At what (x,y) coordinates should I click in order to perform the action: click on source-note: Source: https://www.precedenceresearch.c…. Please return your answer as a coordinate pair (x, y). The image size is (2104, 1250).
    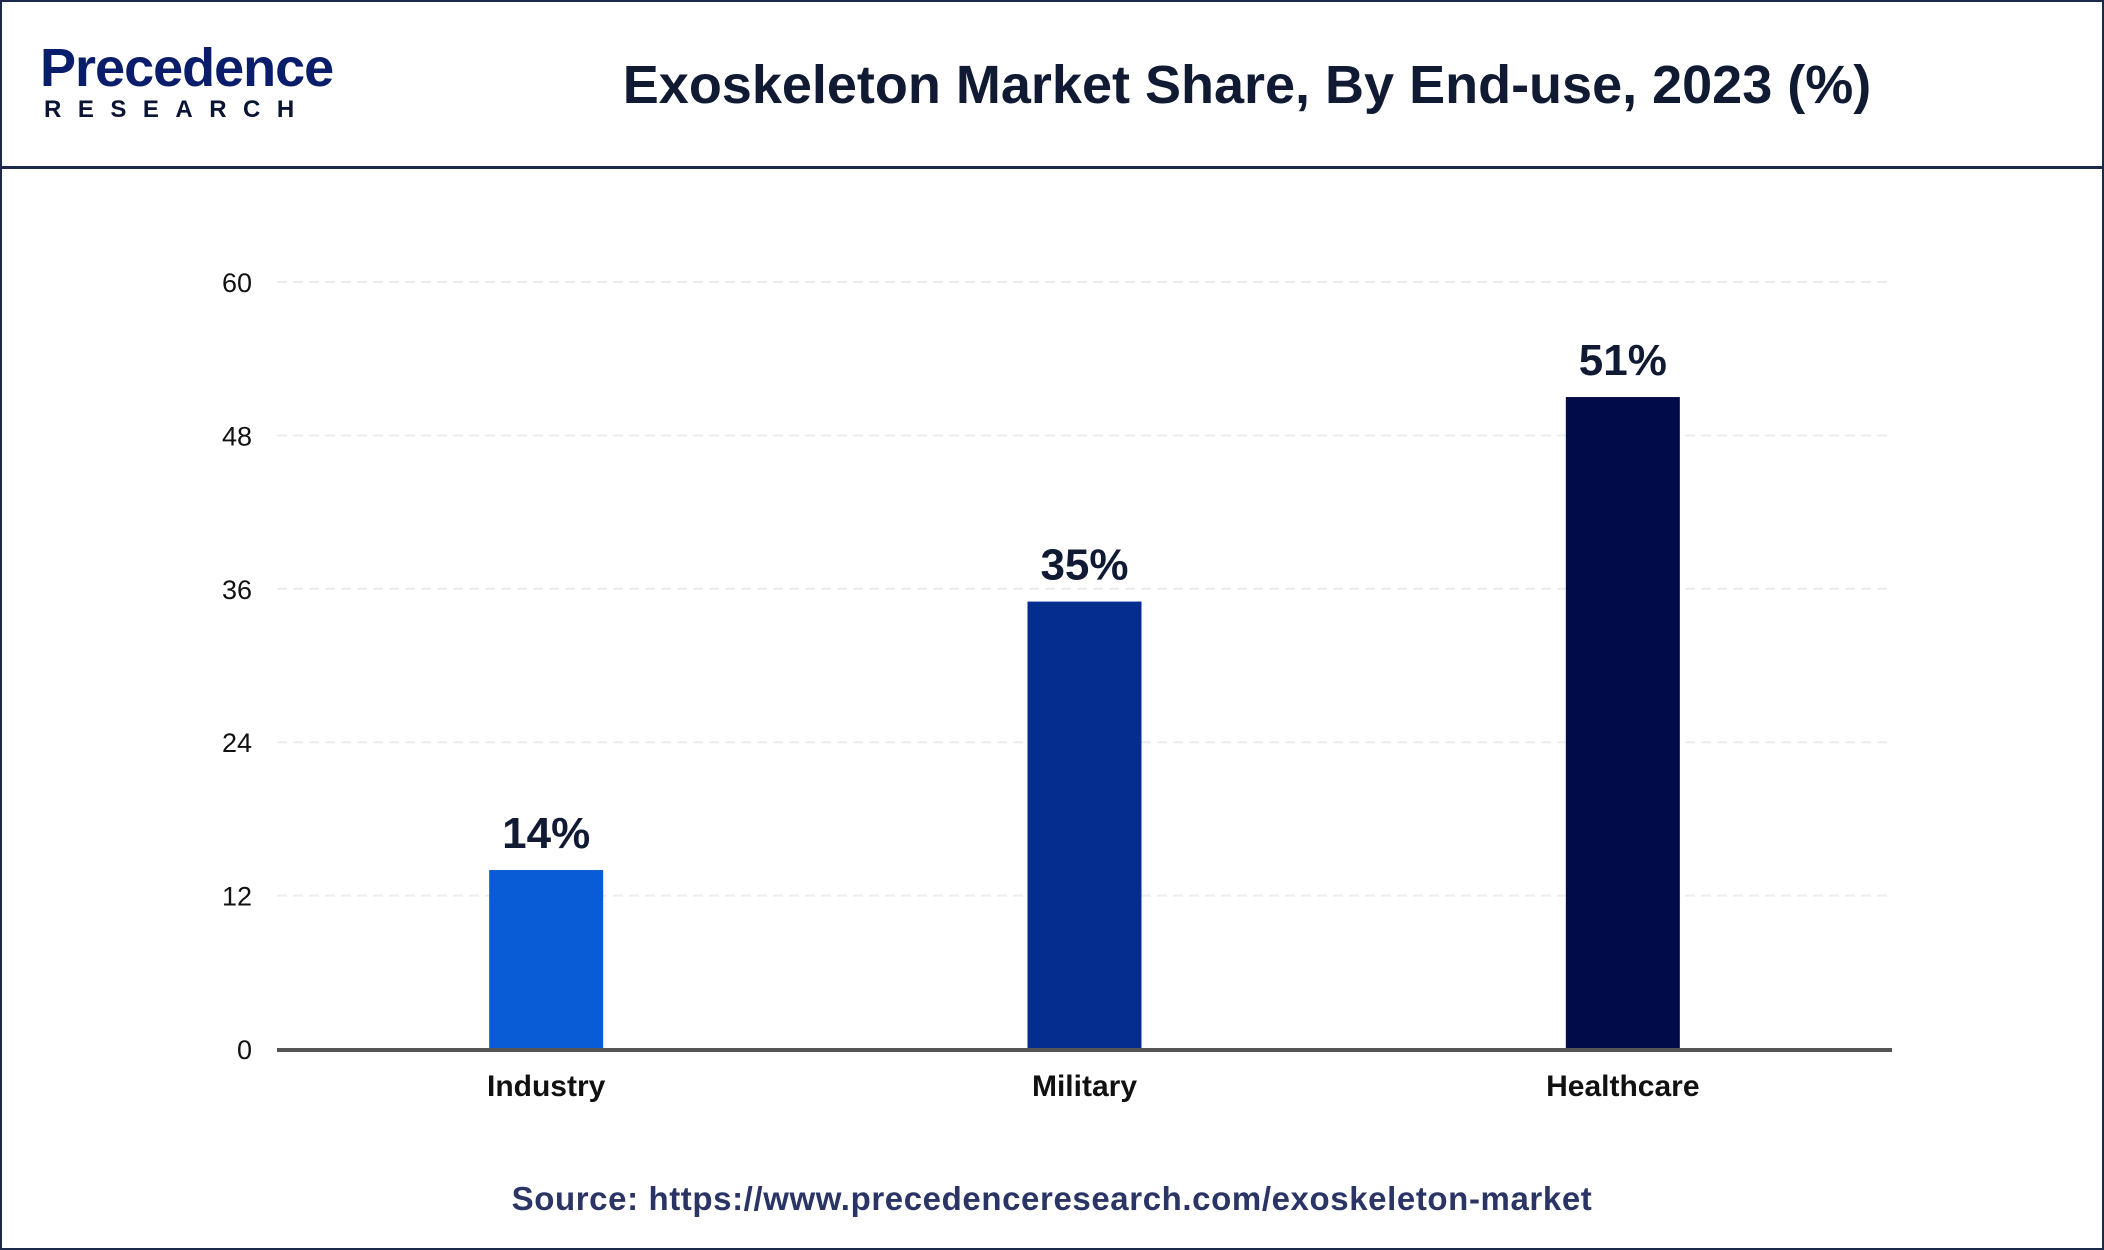
    Looking at the image, I should click on (1052, 1198).